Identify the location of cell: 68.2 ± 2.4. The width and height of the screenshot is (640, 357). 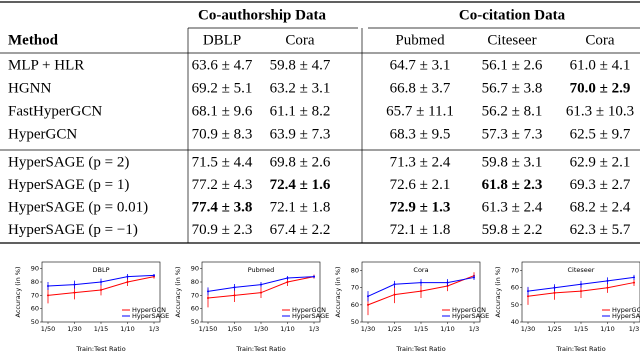
(600, 207).